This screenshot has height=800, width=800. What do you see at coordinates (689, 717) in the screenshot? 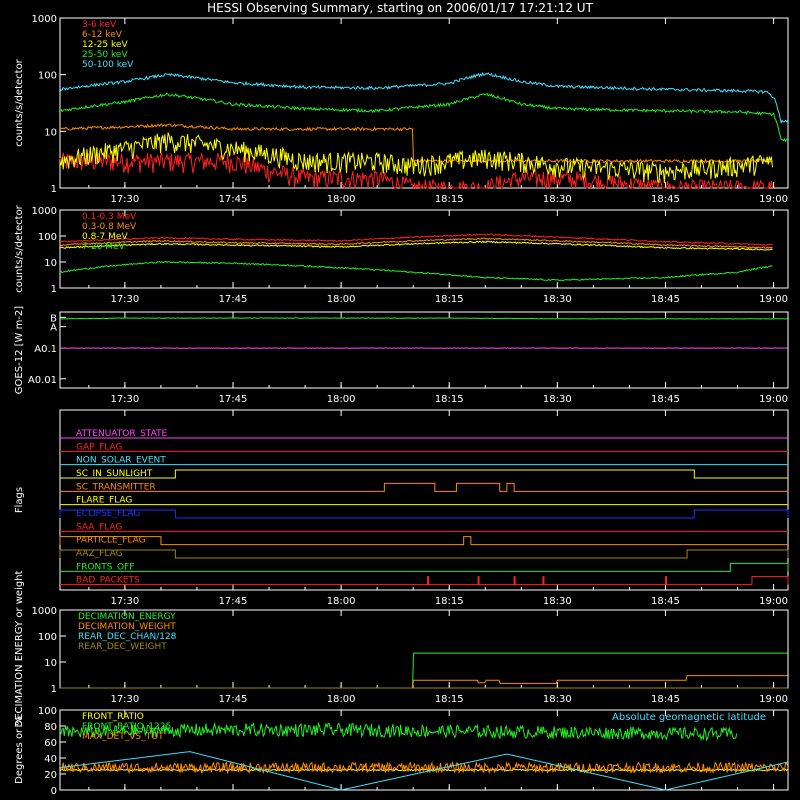
I see `annotation-label: Absolute geomagnetic latitude` at bounding box center [689, 717].